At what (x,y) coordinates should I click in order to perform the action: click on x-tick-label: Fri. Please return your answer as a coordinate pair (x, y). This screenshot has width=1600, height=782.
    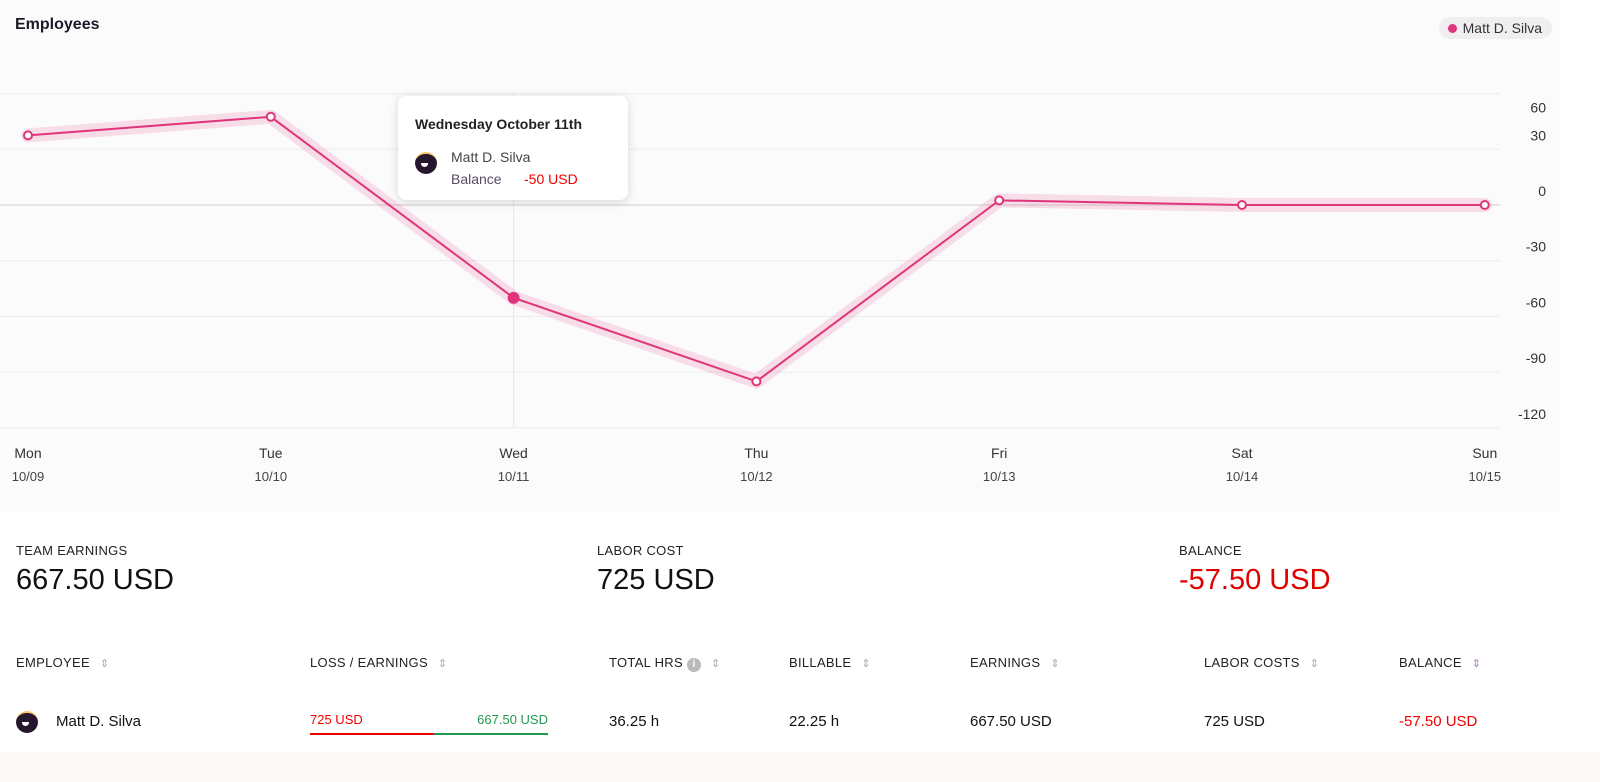
    Looking at the image, I should click on (999, 453).